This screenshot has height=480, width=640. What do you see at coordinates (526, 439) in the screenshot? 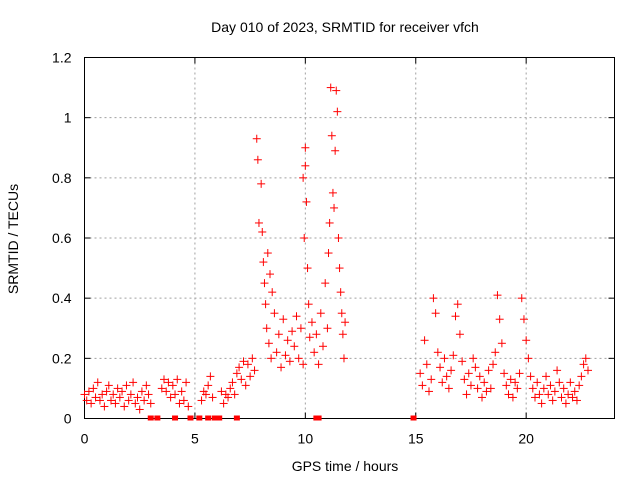
I see `x-tick-label: 20` at bounding box center [526, 439].